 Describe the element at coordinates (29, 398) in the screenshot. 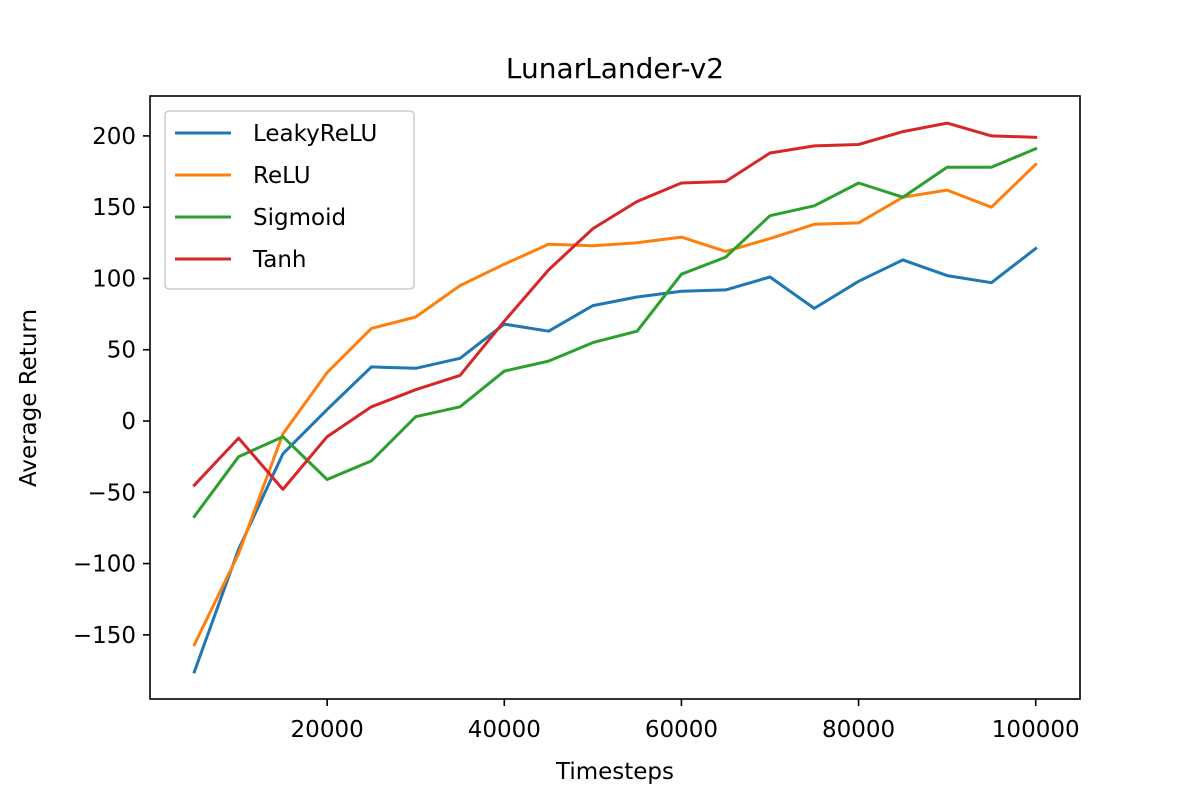

I see `y-axis-label: Average Return` at that location.